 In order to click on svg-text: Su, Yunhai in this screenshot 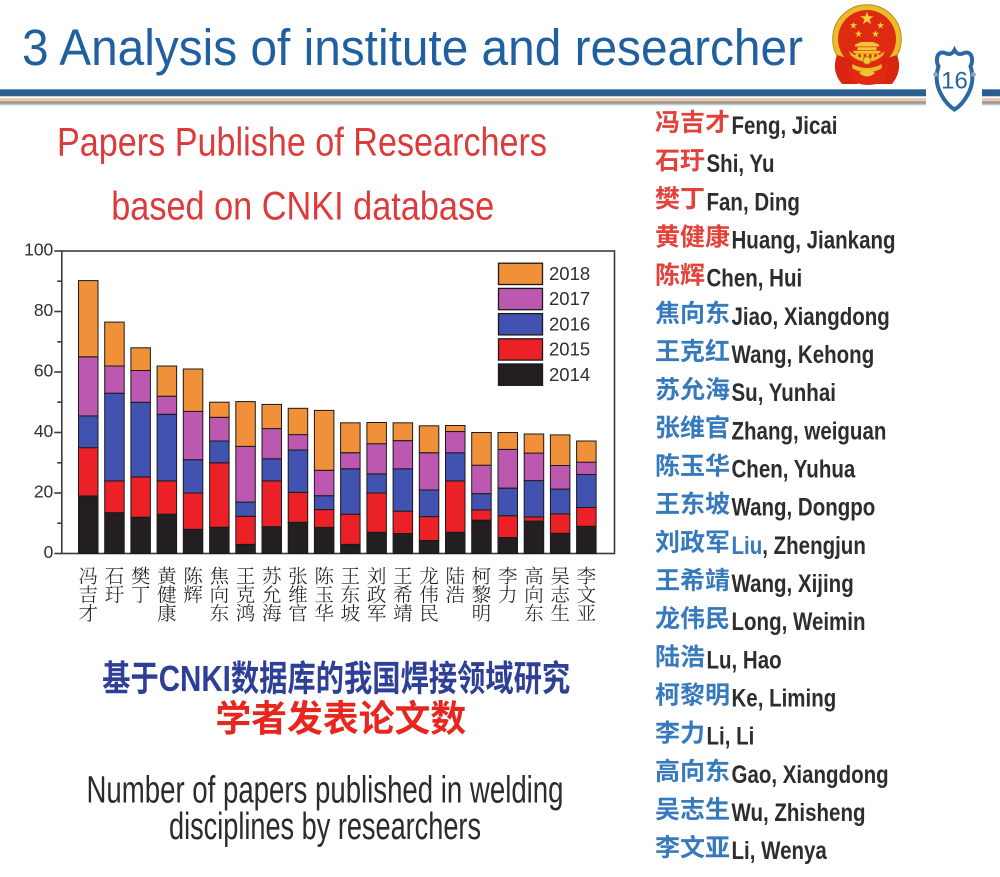, I will do `click(784, 392)`.